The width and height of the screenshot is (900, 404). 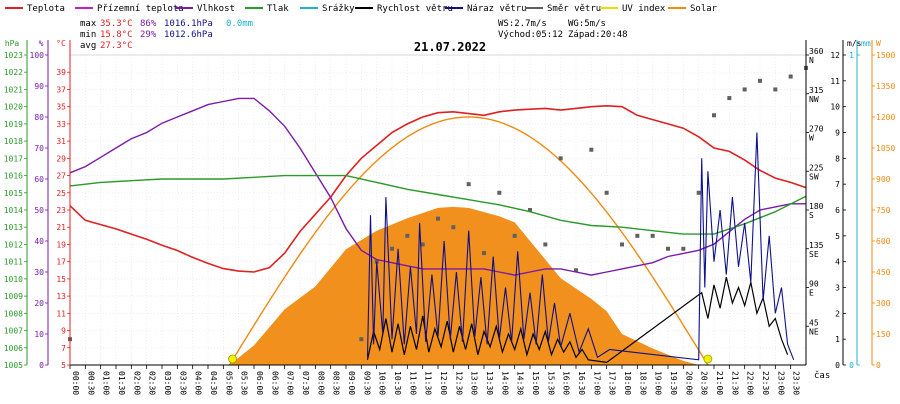 What do you see at coordinates (75, 383) in the screenshot?
I see `x-tick-label-0: 00:00` at bounding box center [75, 383].